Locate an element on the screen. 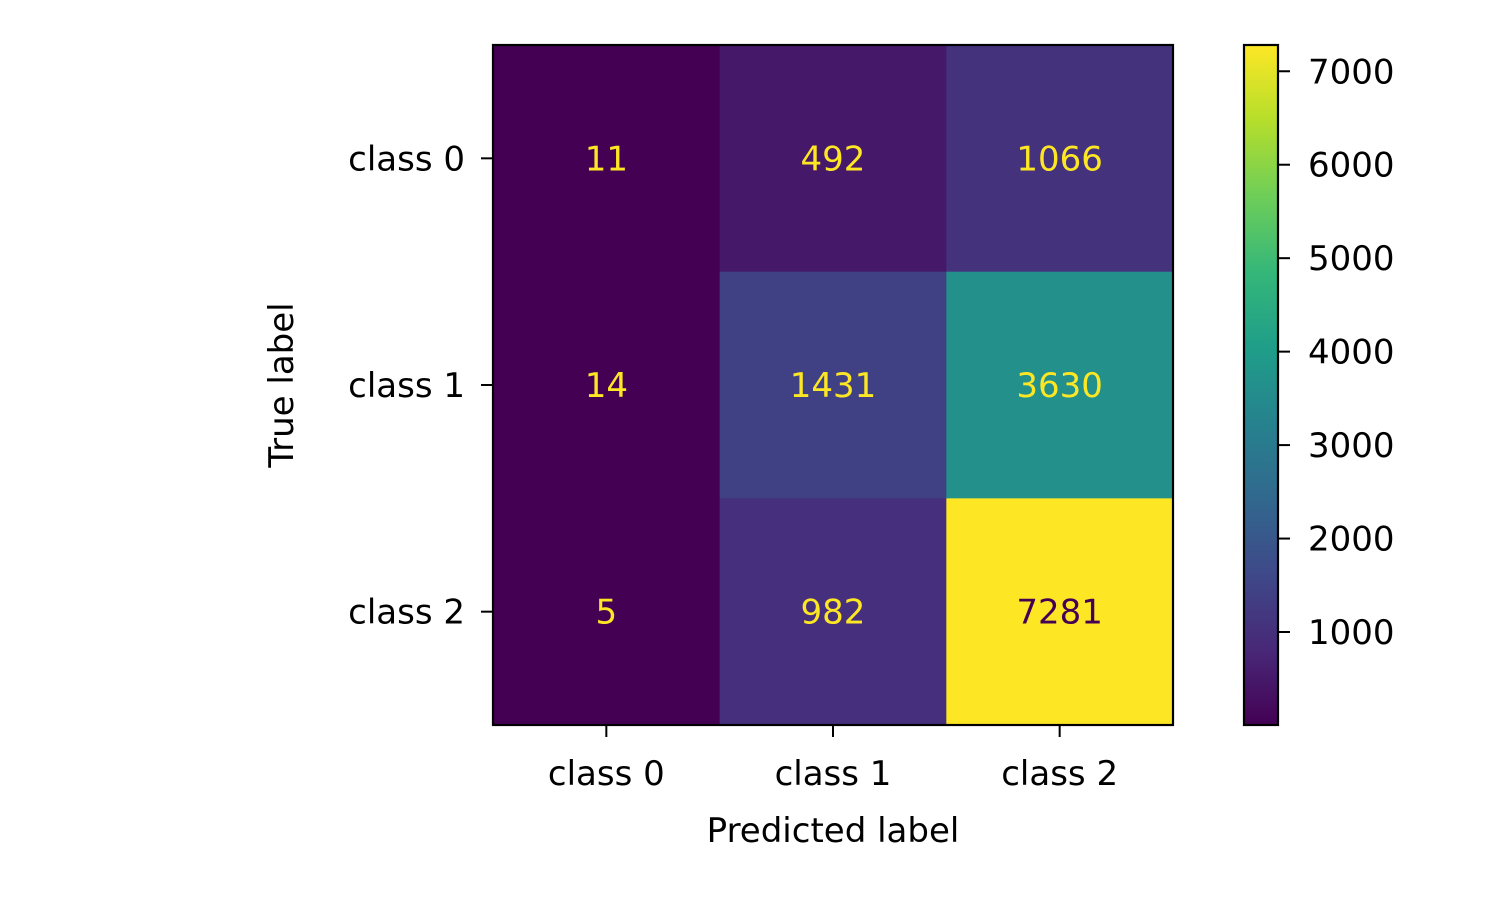 This screenshot has height=900, width=1500. colorbar-tick-label: 6000 is located at coordinates (1351, 166).